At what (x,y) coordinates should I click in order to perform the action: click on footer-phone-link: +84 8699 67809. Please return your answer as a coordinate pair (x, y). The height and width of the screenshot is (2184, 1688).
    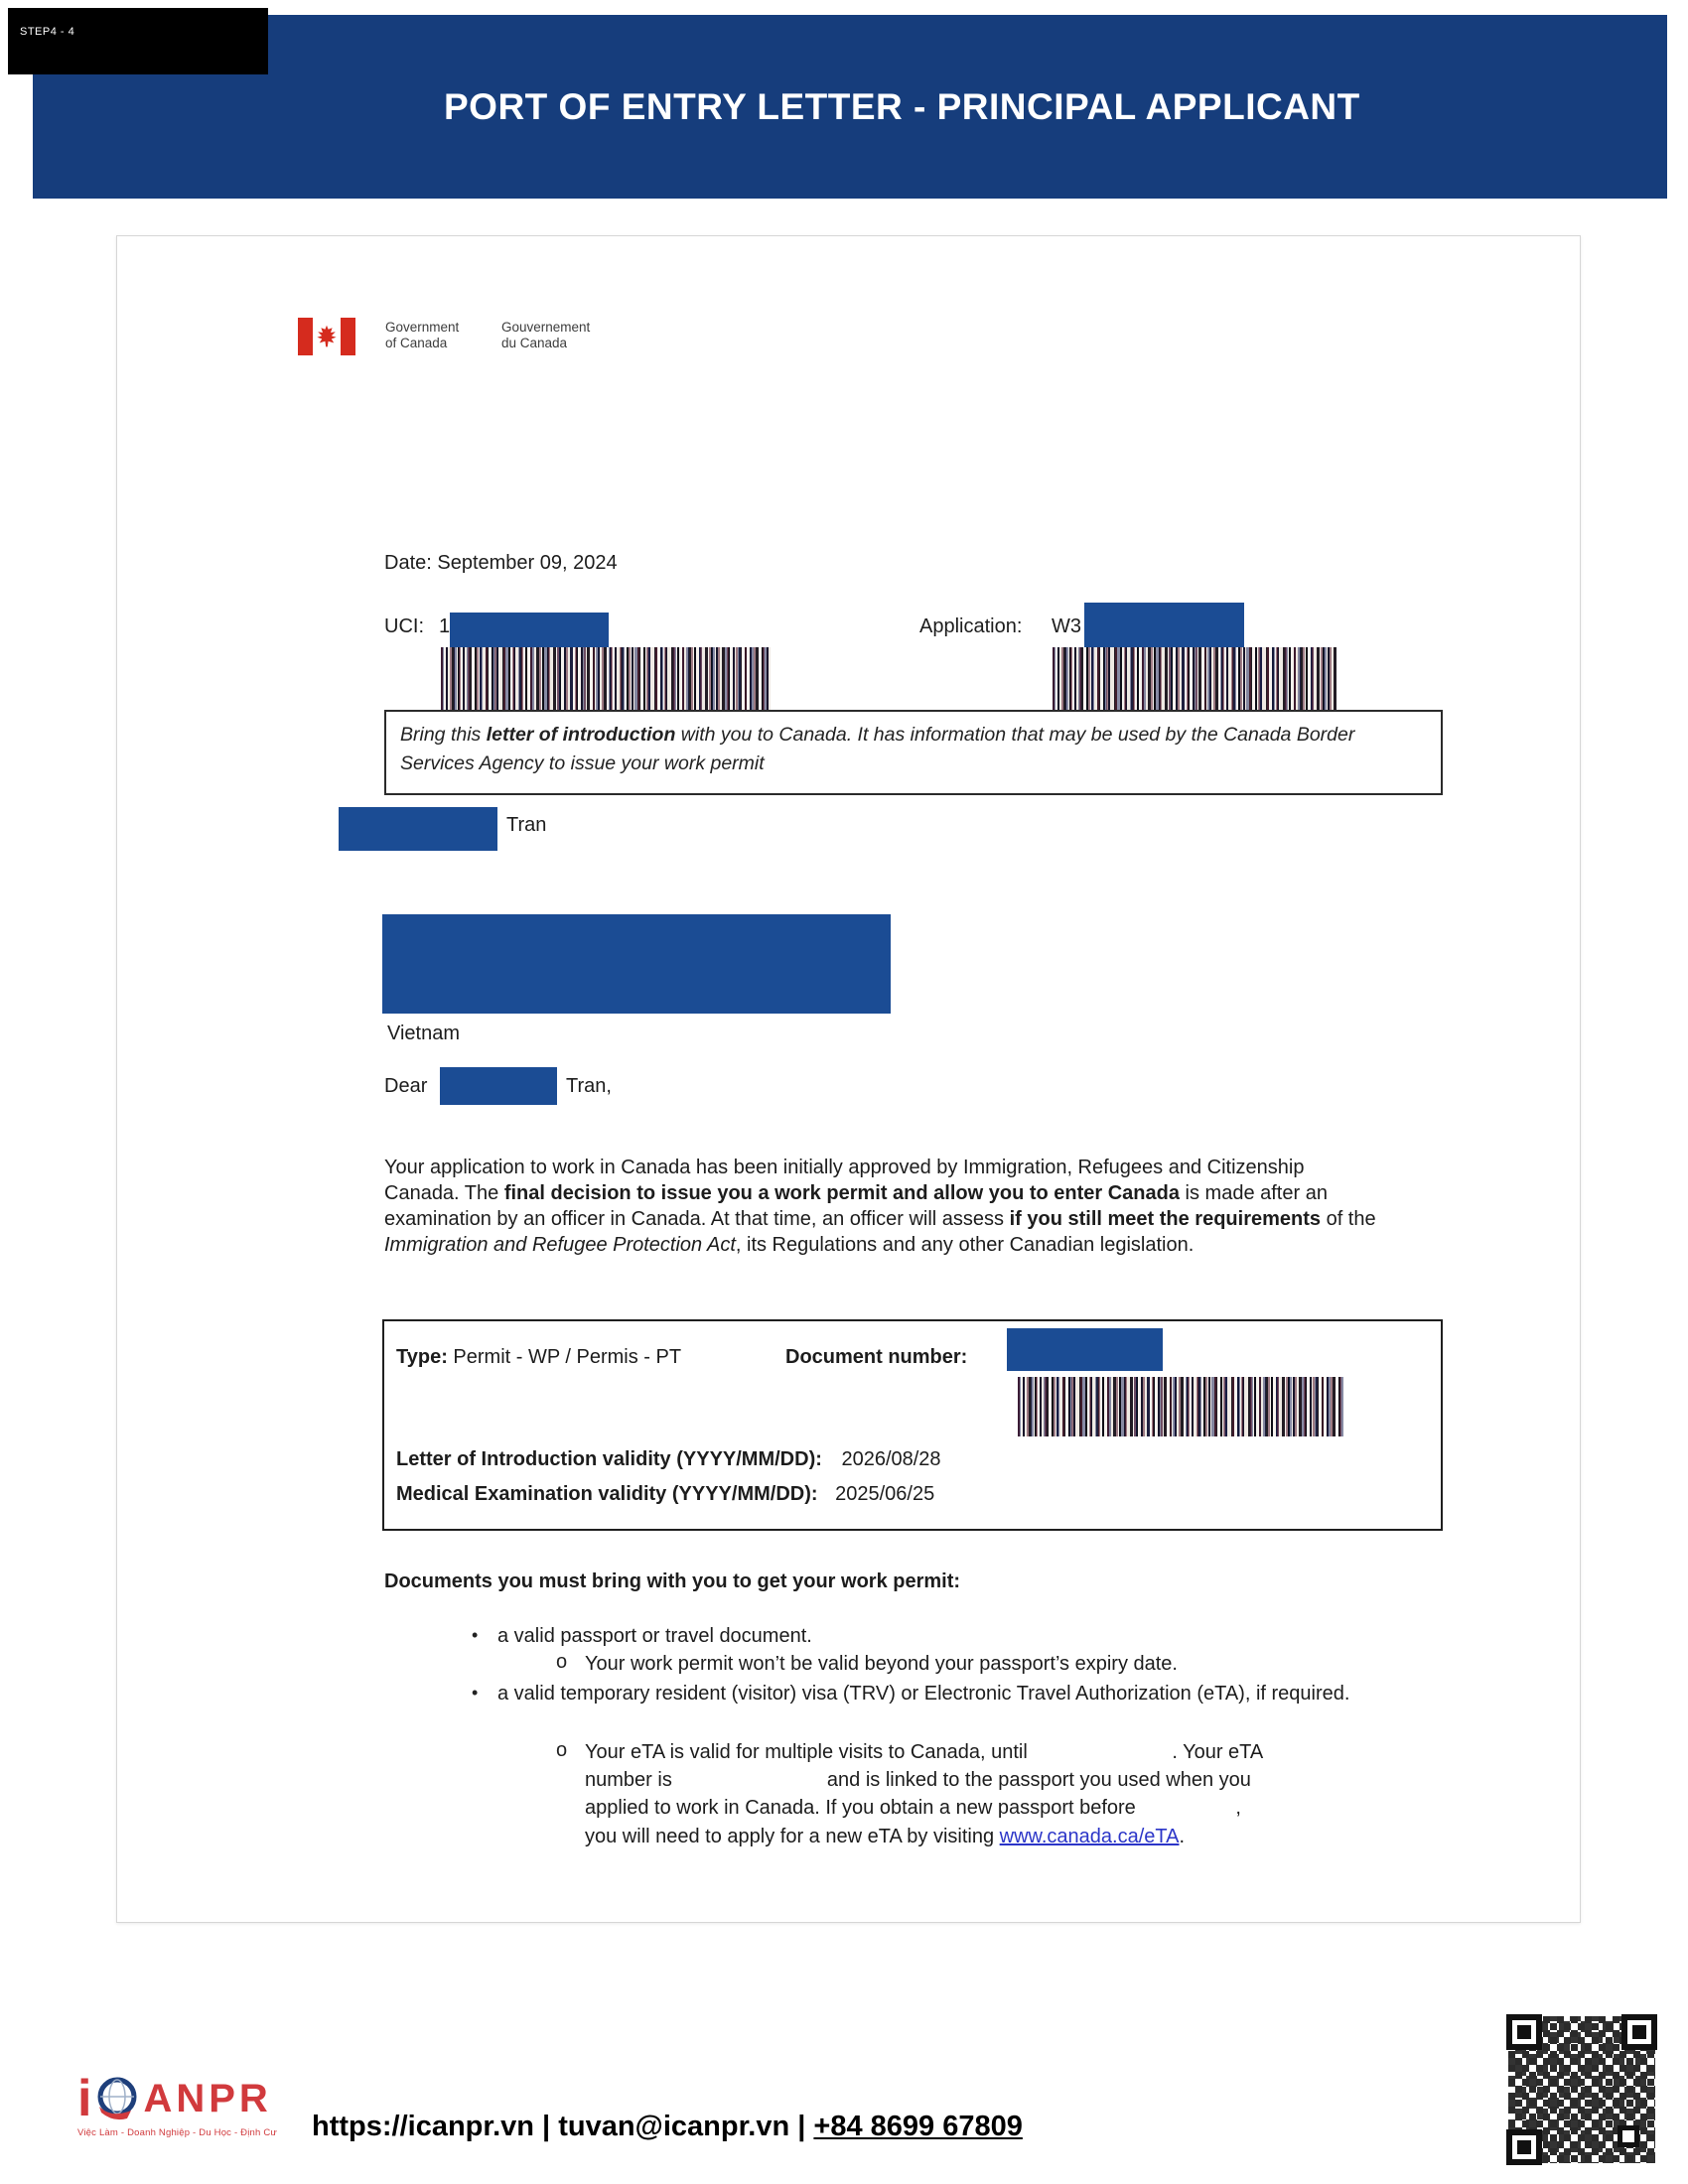
    Looking at the image, I should click on (918, 2126).